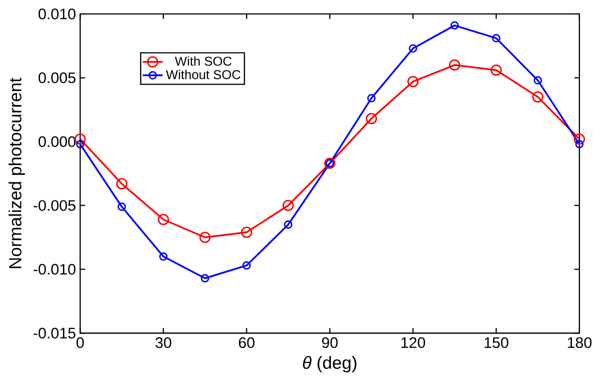  Describe the element at coordinates (57, 14) in the screenshot. I see `y-tick-label: 0.010` at that location.